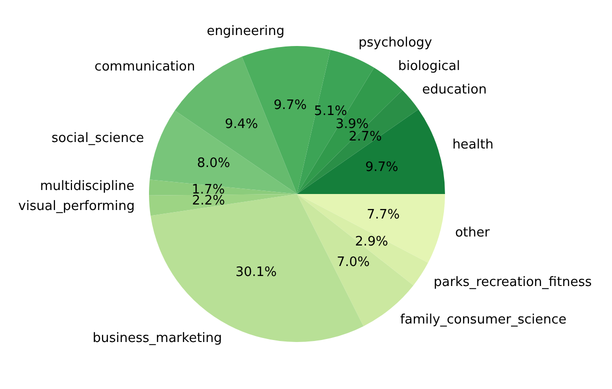 This screenshot has height=389, width=612. Describe the element at coordinates (256, 272) in the screenshot. I see `data-label: 30.1%` at that location.